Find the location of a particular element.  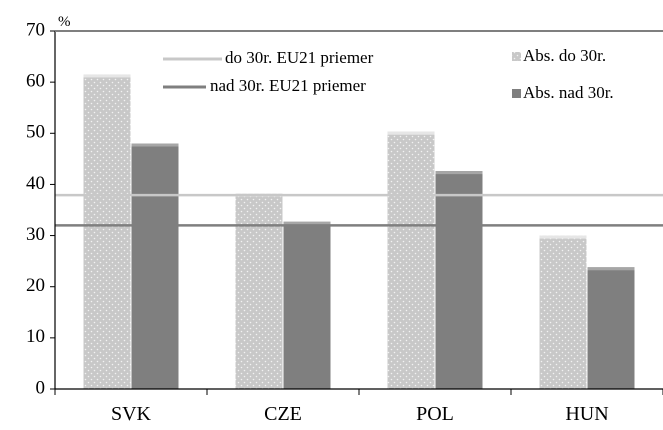

y-tick-label-10: 10 is located at coordinates (35, 336).